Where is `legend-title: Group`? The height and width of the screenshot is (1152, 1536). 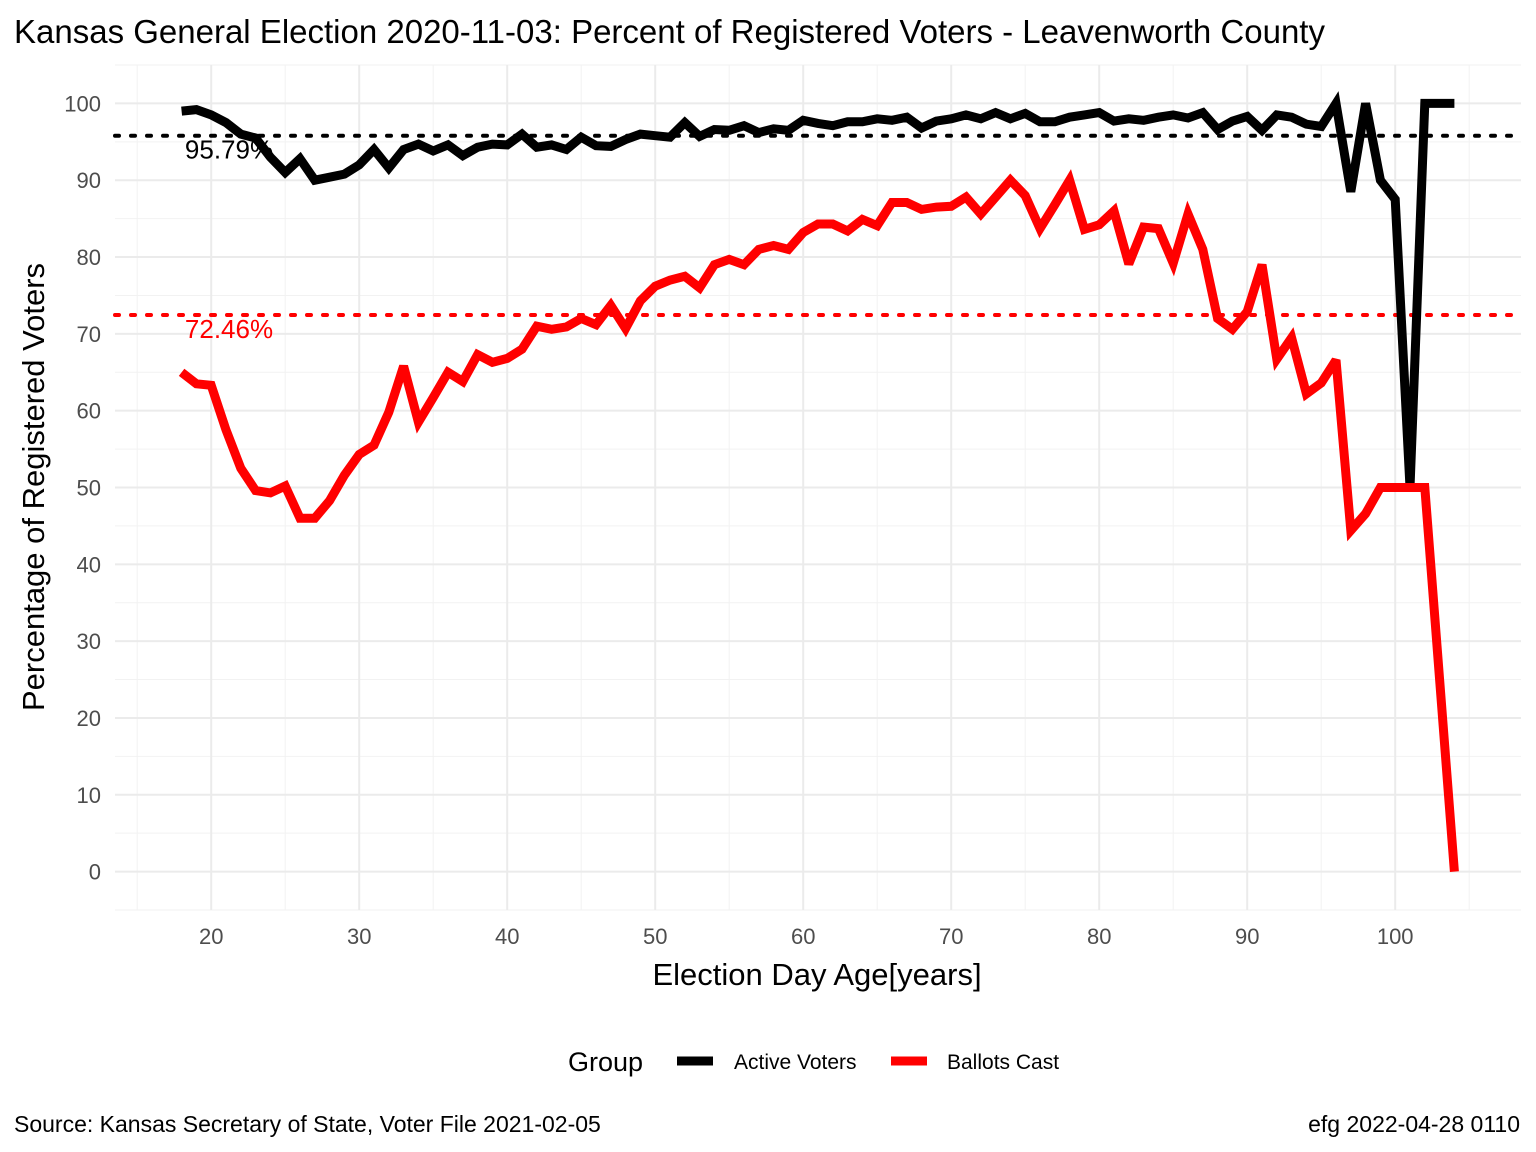 legend-title: Group is located at coordinates (605, 1062).